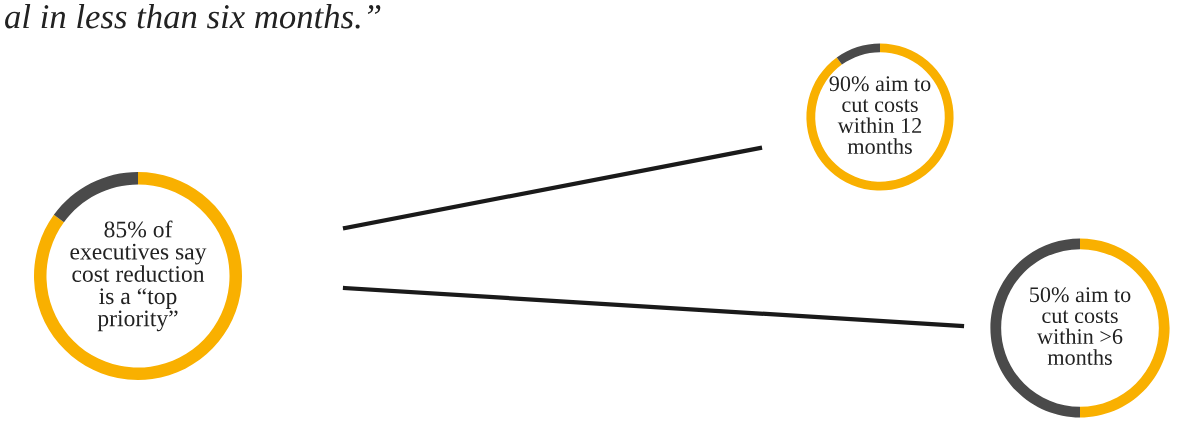  What do you see at coordinates (193, 16) in the screenshot?
I see `chart-title: al in less than six months.”` at bounding box center [193, 16].